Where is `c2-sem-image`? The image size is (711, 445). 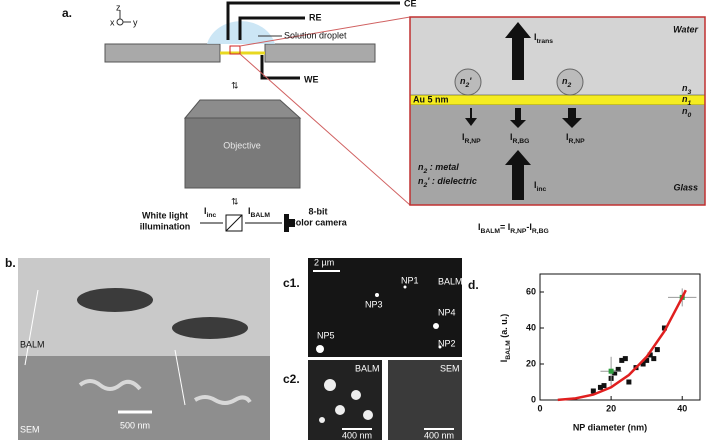
c2-sem-image is located at coordinates (425, 400).